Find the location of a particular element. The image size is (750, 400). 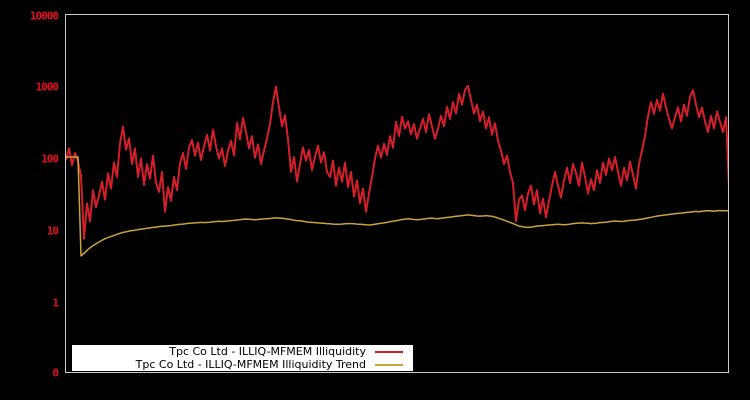

y-tick-label: 0 is located at coordinates (55, 372).